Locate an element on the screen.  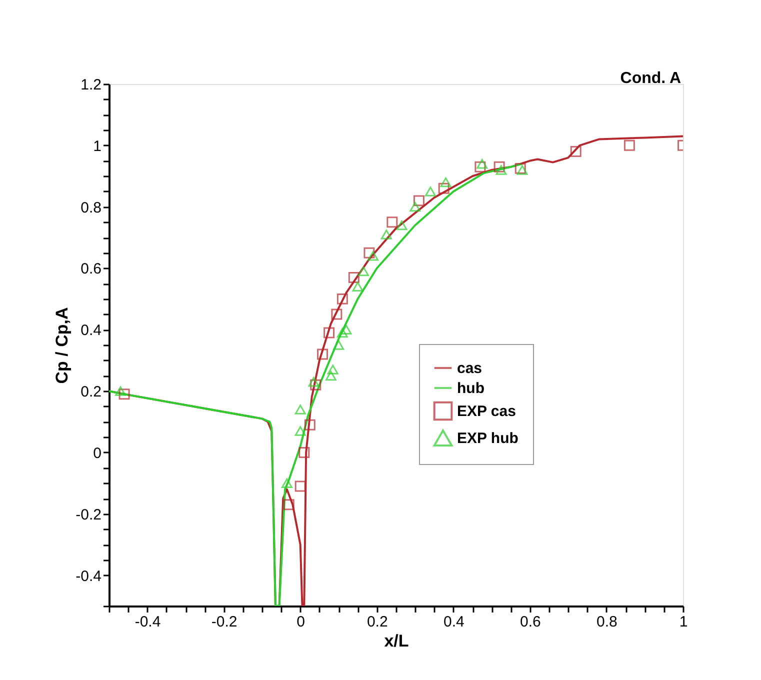
annotation: Cond. A is located at coordinates (651, 78).